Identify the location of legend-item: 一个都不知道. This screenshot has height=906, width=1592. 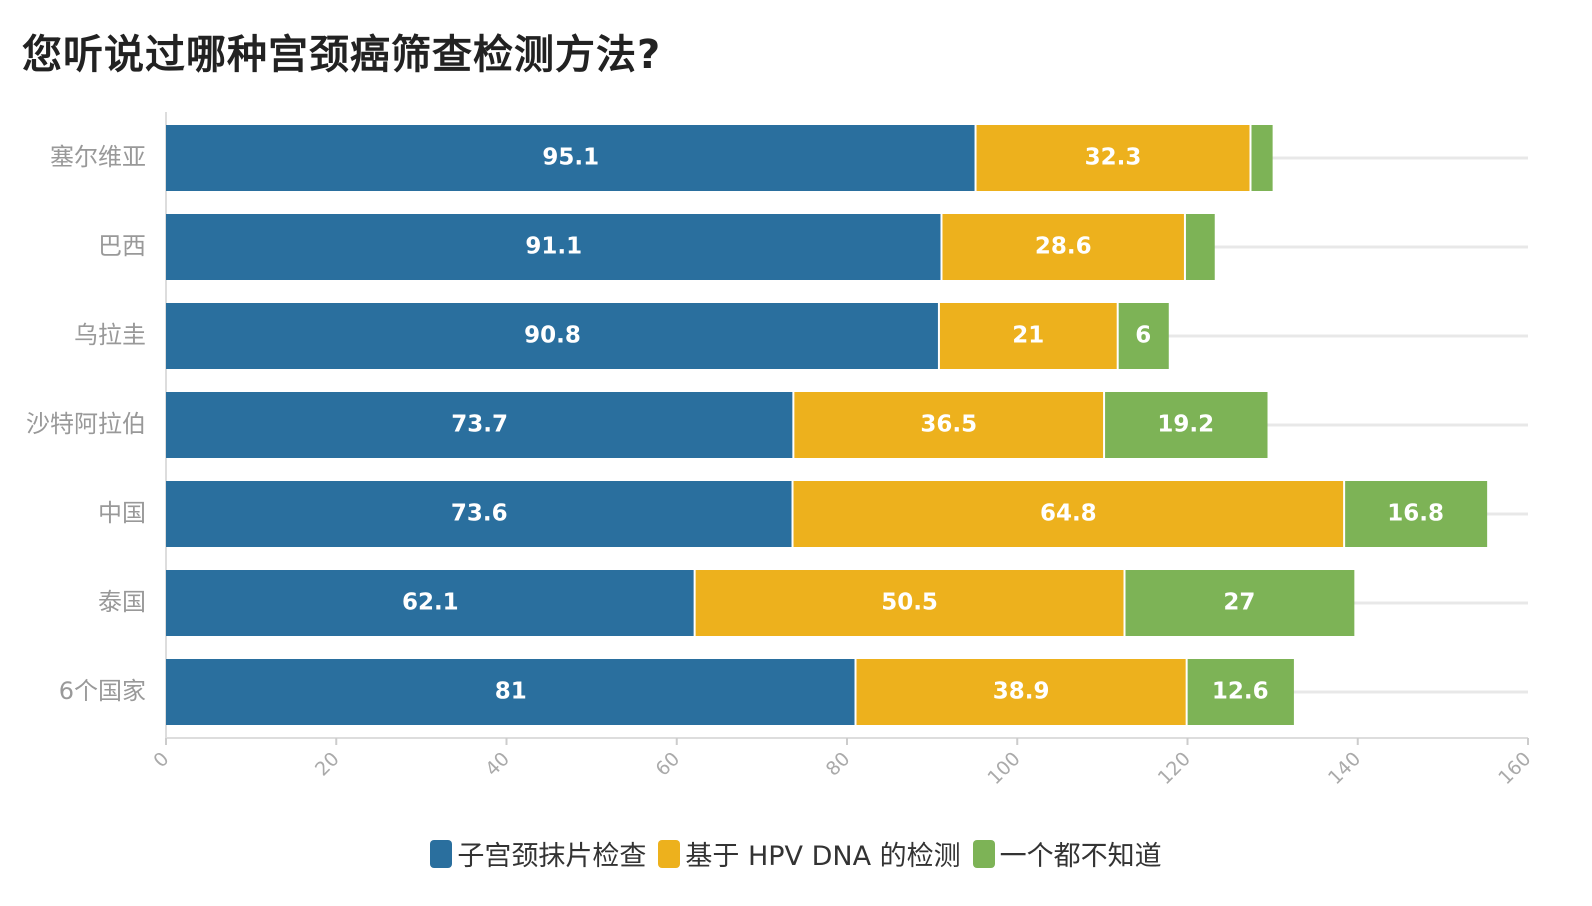
(1067, 853).